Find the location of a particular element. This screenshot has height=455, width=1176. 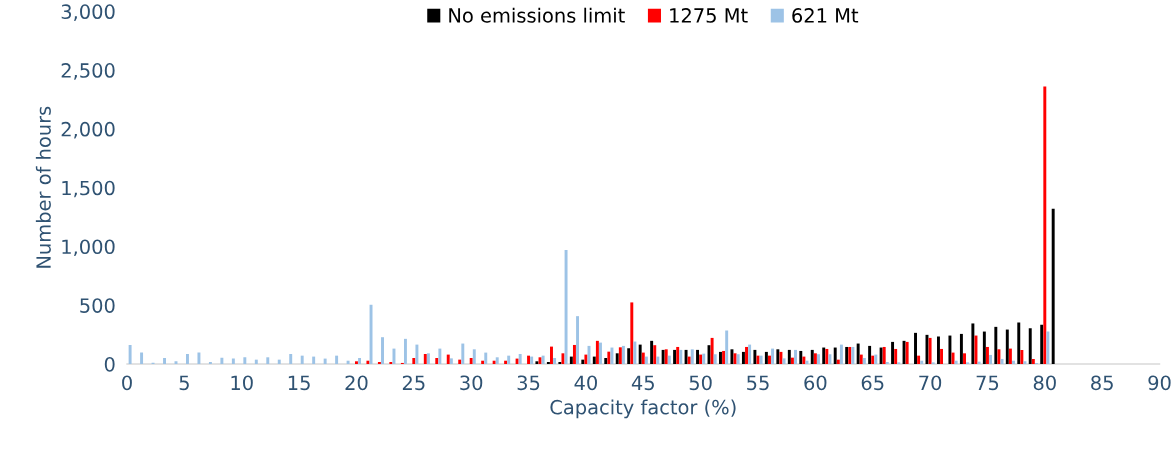

x-tick-label: 35 is located at coordinates (528, 383).